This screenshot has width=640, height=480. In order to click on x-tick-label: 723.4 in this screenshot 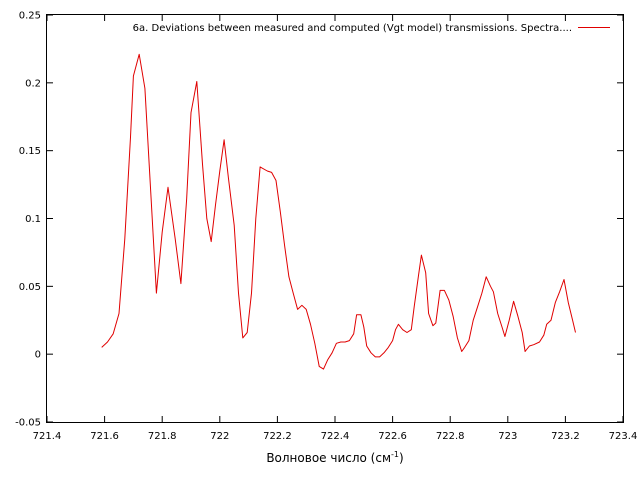, I will do `click(623, 436)`.